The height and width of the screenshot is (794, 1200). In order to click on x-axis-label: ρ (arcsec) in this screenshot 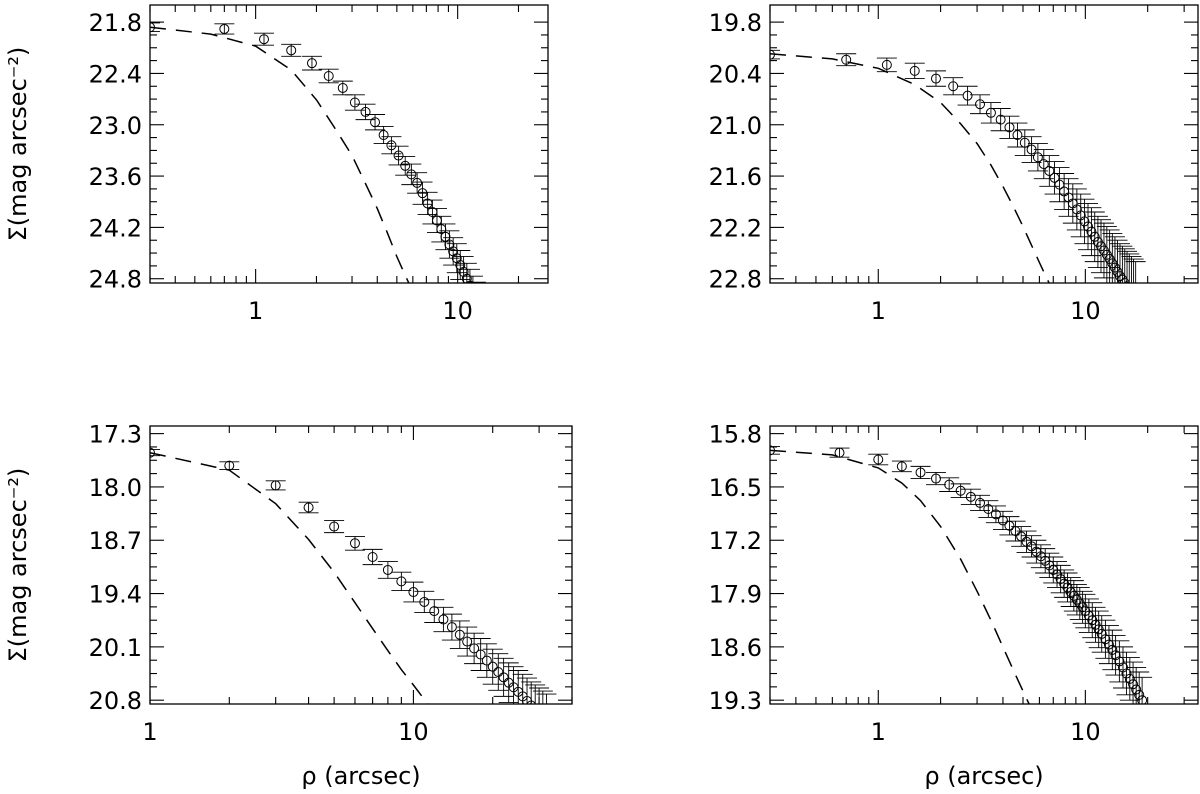, I will do `click(983, 776)`.